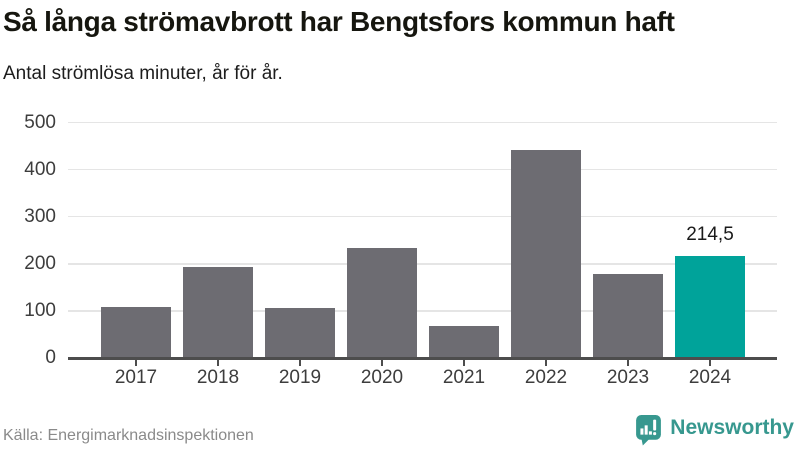  I want to click on x-tick-label: 2021, so click(464, 377).